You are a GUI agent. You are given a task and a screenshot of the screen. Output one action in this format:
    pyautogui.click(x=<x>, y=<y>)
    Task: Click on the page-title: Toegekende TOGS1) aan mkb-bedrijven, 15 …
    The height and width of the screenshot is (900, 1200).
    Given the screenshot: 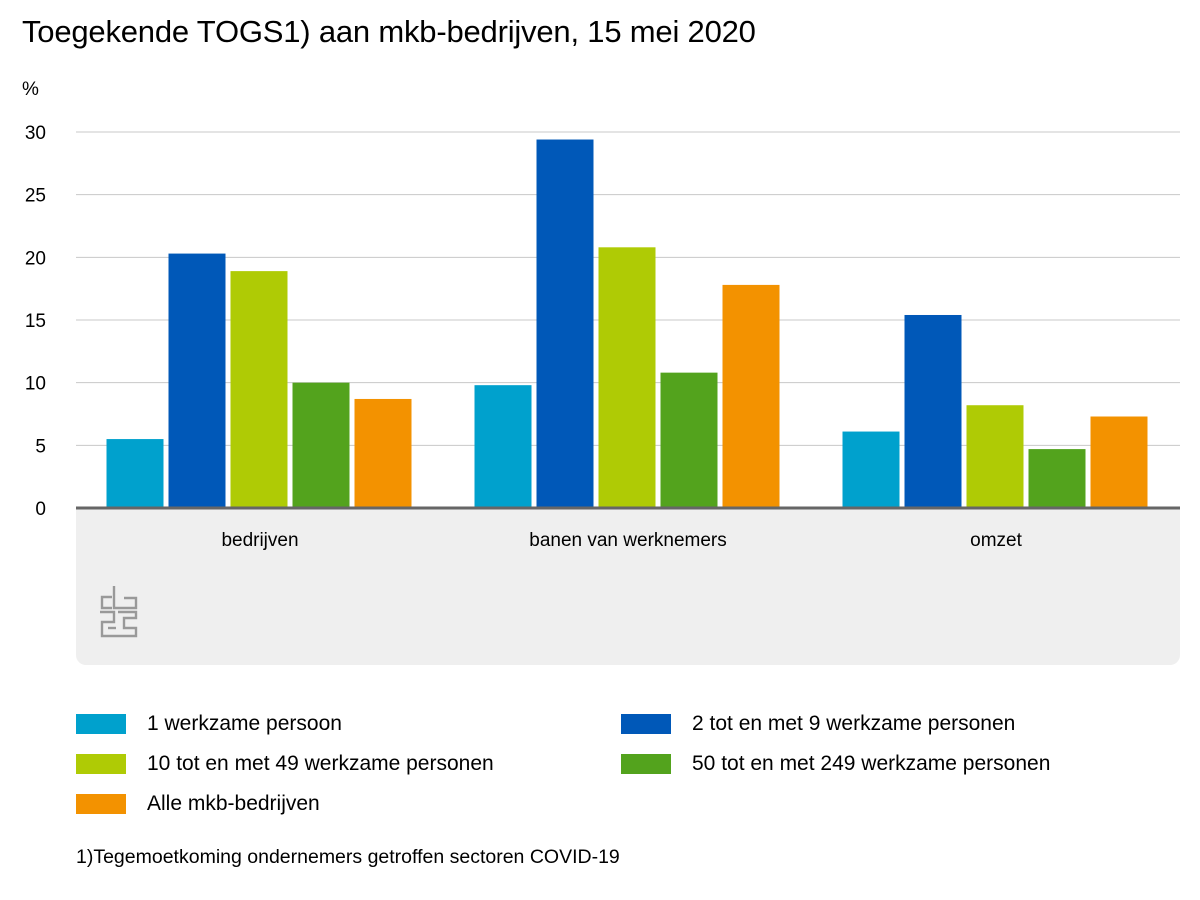 What is the action you would take?
    pyautogui.click(x=389, y=31)
    